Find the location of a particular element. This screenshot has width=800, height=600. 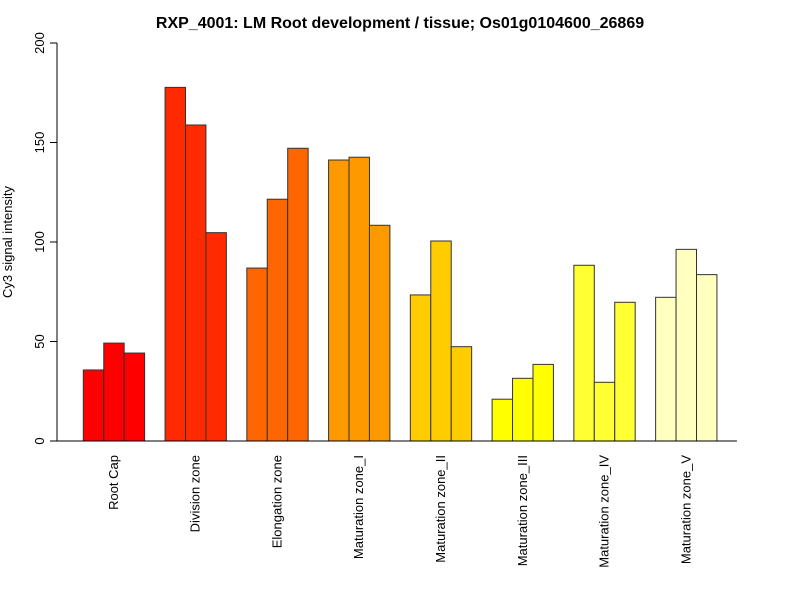

y-tick-label: 100 is located at coordinates (39, 242).